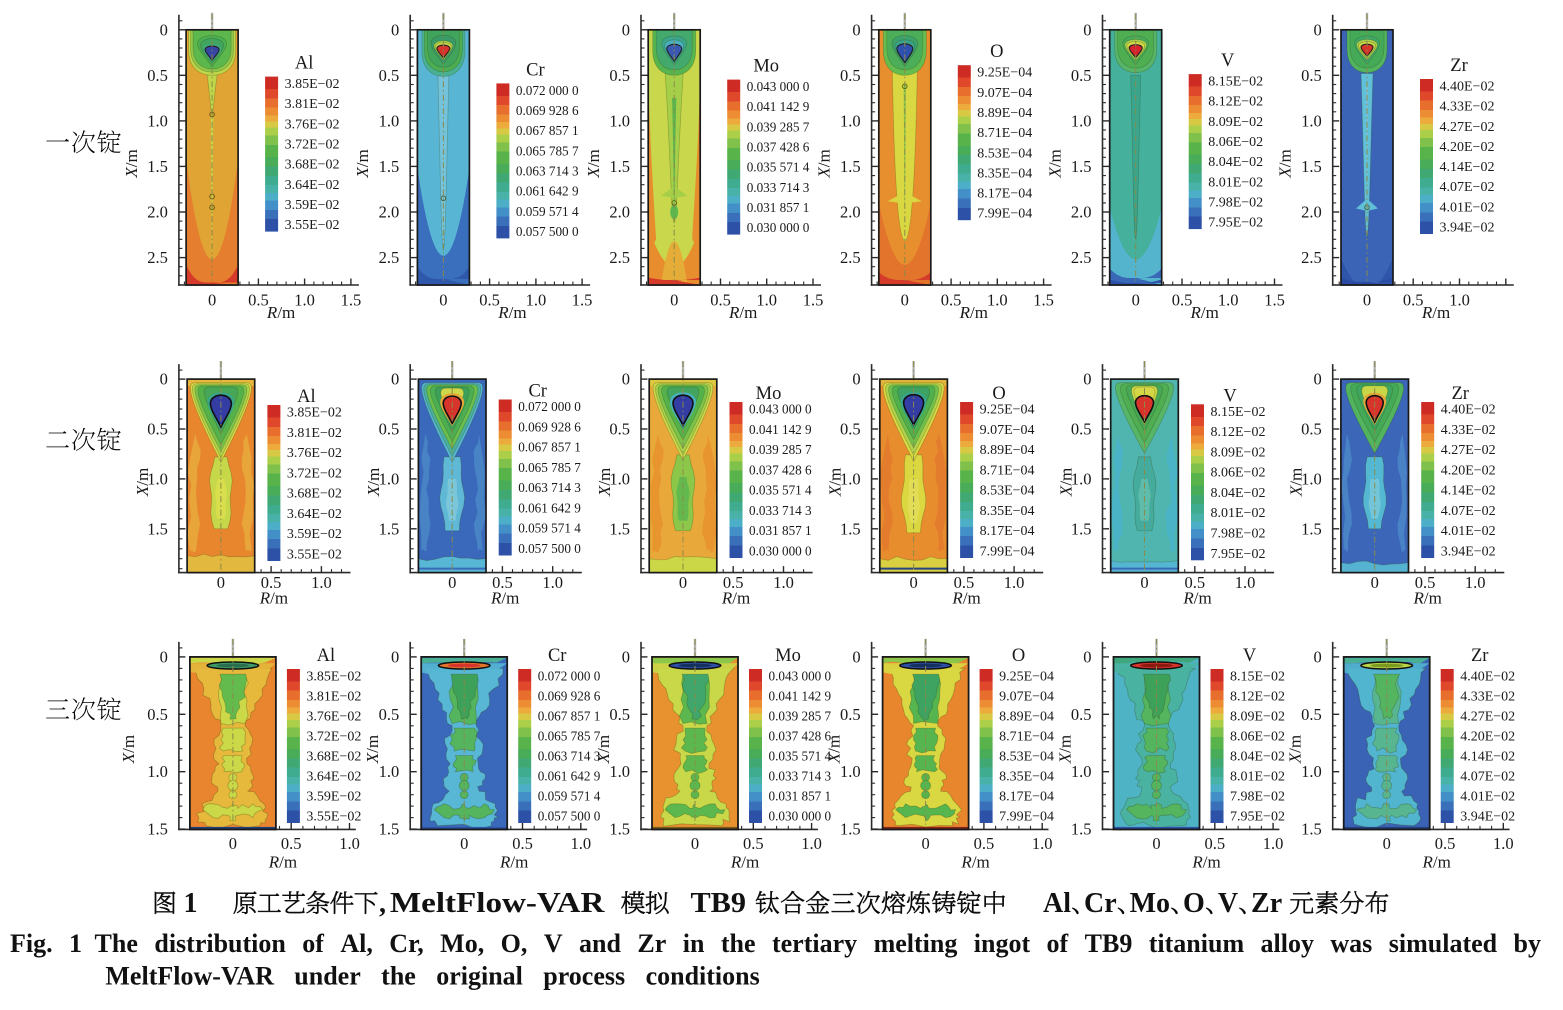 The image size is (1563, 1010). I want to click on svg-text: conditions, so click(703, 976).